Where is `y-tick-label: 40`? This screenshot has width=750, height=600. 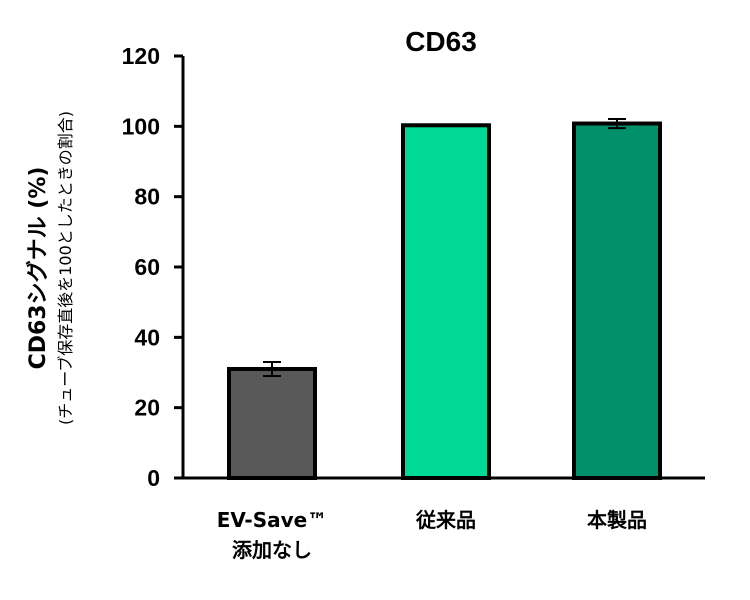 y-tick-label: 40 is located at coordinates (147, 337).